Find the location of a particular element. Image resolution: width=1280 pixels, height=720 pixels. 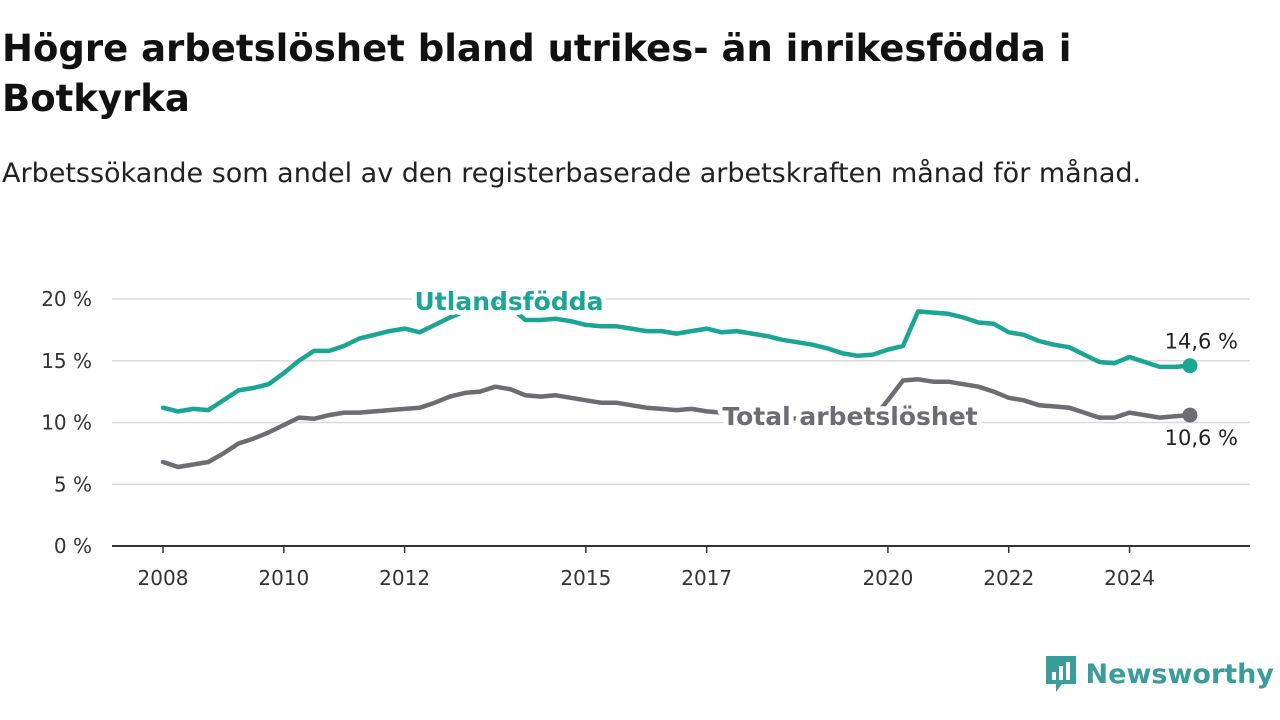

brand-name: Newsworthy is located at coordinates (1179, 674).